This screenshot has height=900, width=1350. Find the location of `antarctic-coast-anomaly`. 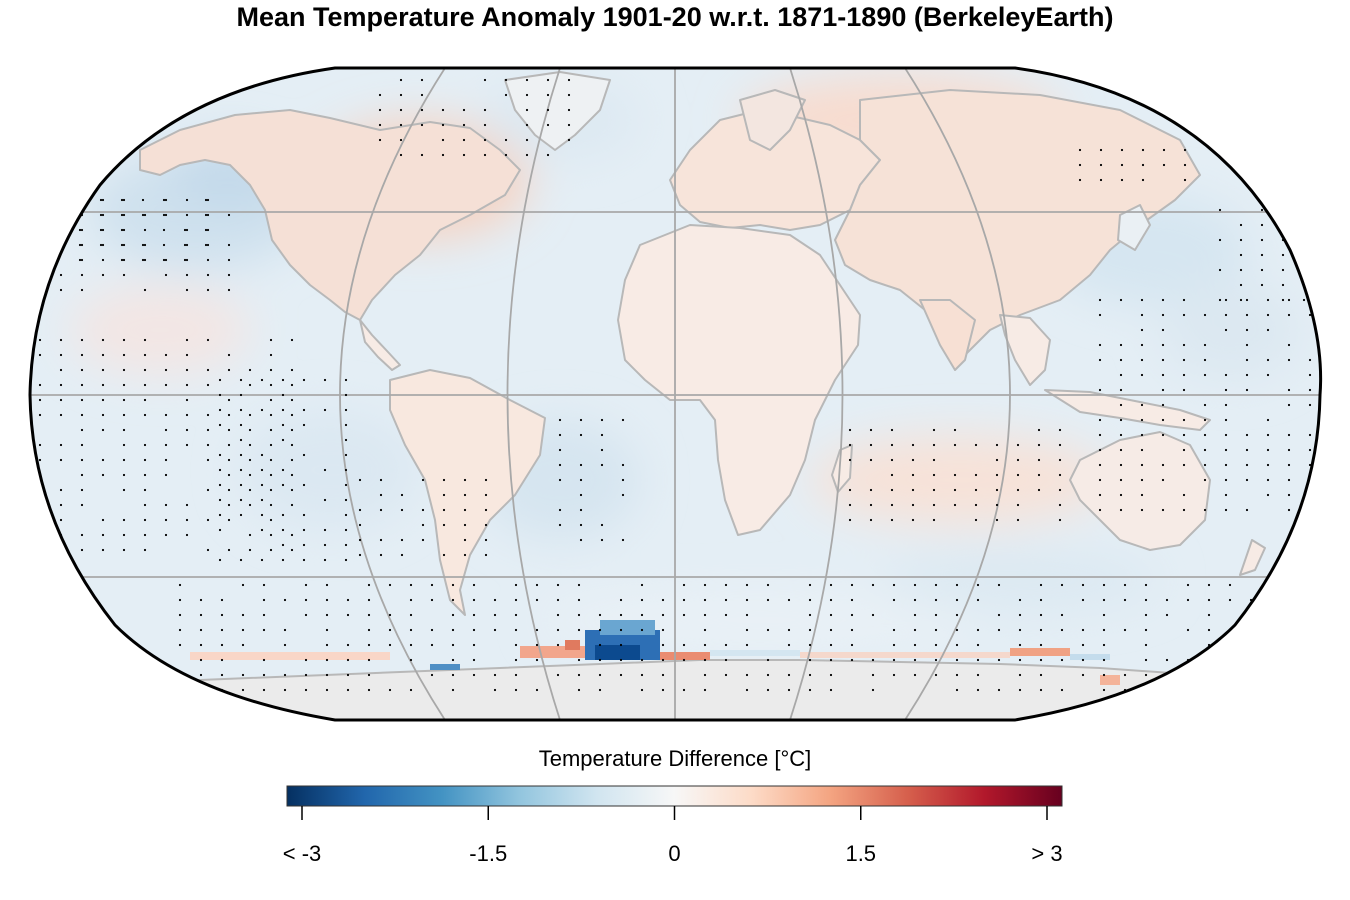

antarctic-coast-anomaly is located at coordinates (655, 652).